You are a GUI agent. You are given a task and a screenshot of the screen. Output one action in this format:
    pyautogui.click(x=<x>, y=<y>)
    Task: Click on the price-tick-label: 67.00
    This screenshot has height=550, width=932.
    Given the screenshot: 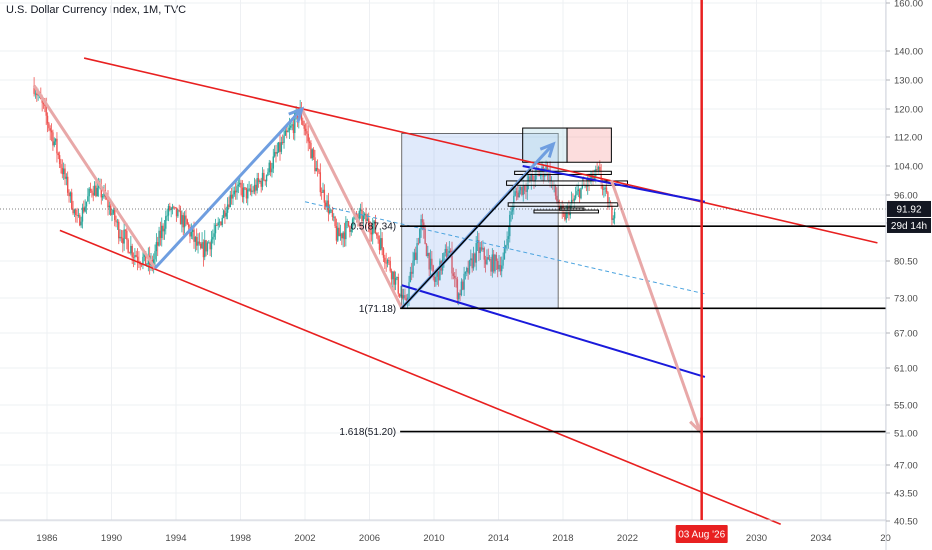 What is the action you would take?
    pyautogui.click(x=906, y=334)
    